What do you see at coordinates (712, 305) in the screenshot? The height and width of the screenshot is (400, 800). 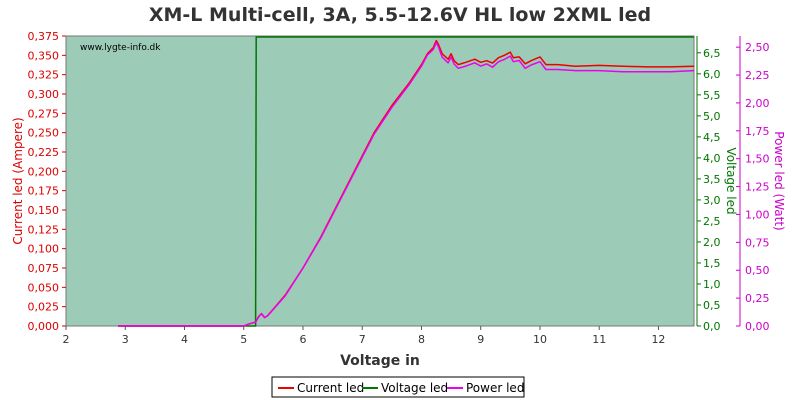 I see `voltage-tick-label: 0,5` at bounding box center [712, 305].